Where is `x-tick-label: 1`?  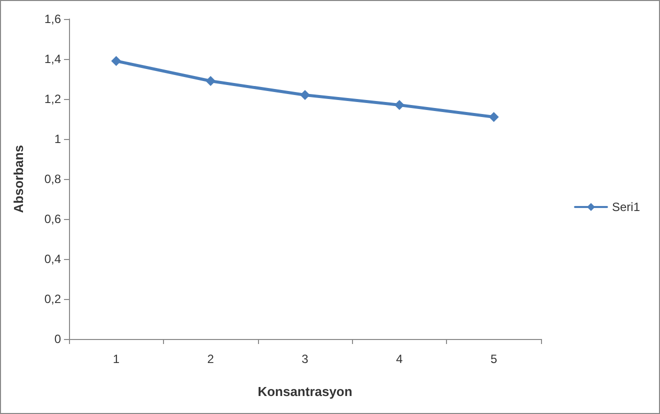 x-tick-label: 1 is located at coordinates (116, 359).